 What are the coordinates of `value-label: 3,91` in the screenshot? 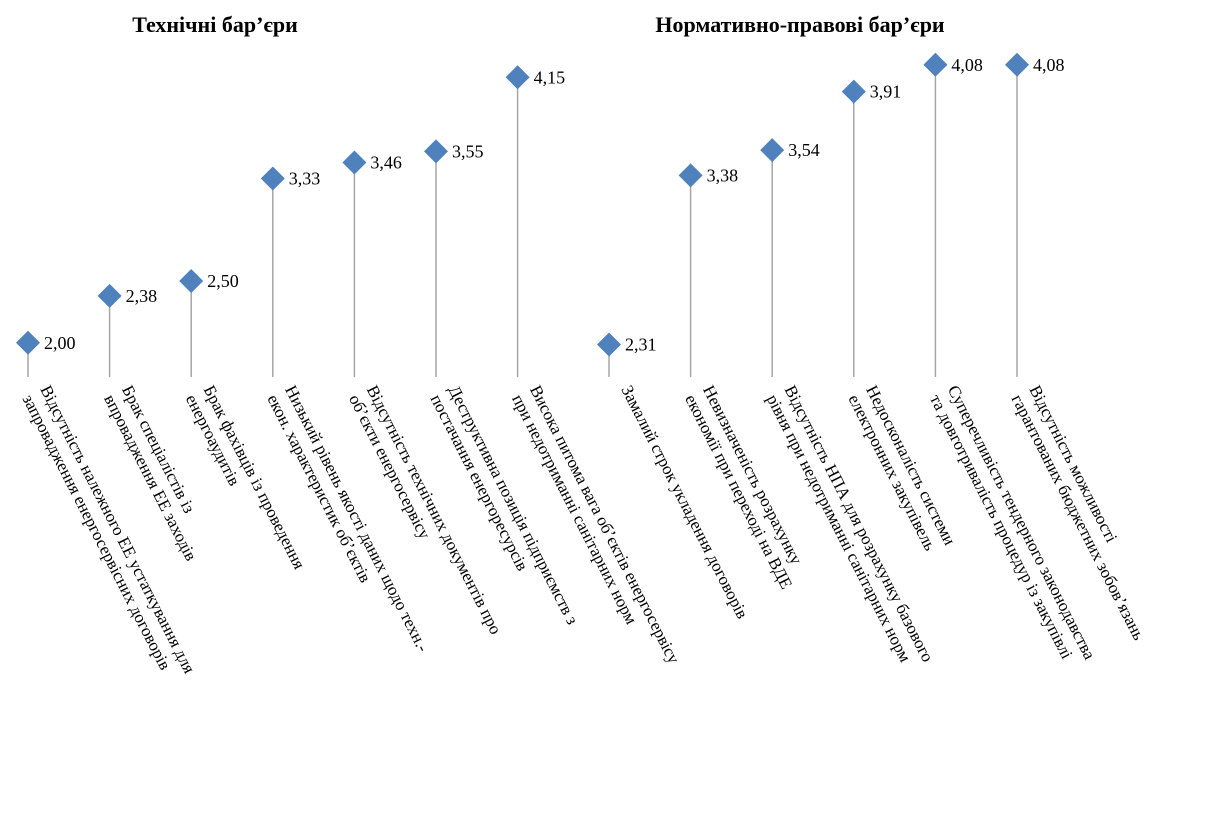 It's located at (886, 92).